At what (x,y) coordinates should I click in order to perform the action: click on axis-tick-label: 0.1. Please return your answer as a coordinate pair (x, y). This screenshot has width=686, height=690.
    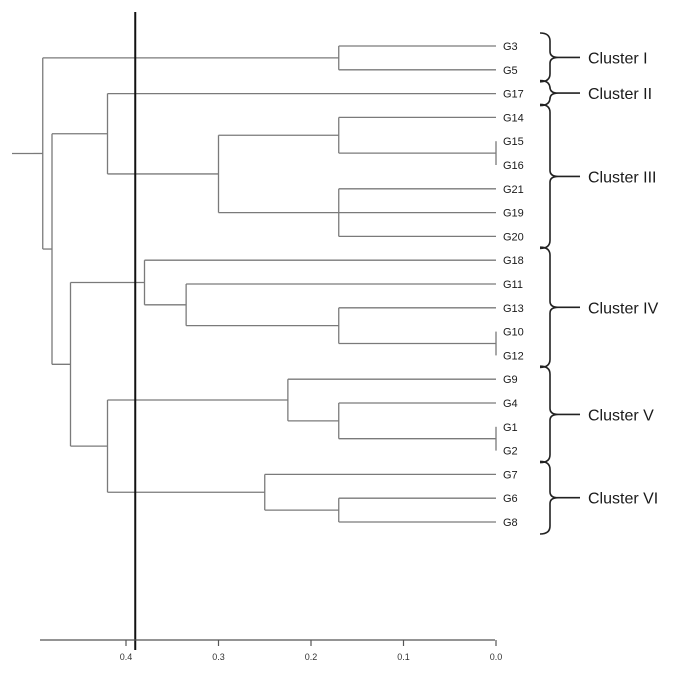
    Looking at the image, I should click on (403, 657).